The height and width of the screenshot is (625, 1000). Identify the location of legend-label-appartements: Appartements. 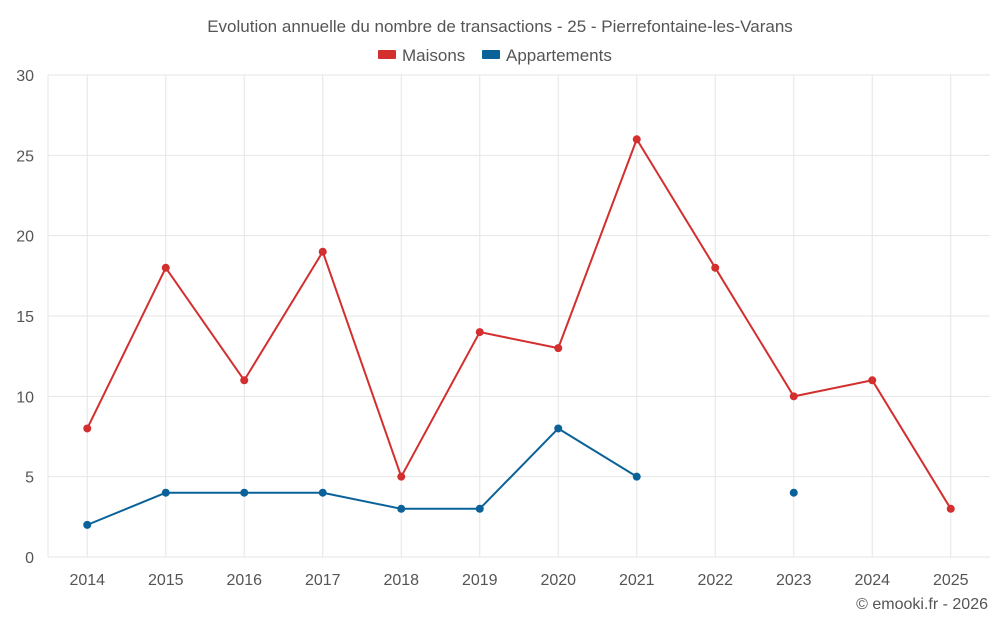
(559, 55).